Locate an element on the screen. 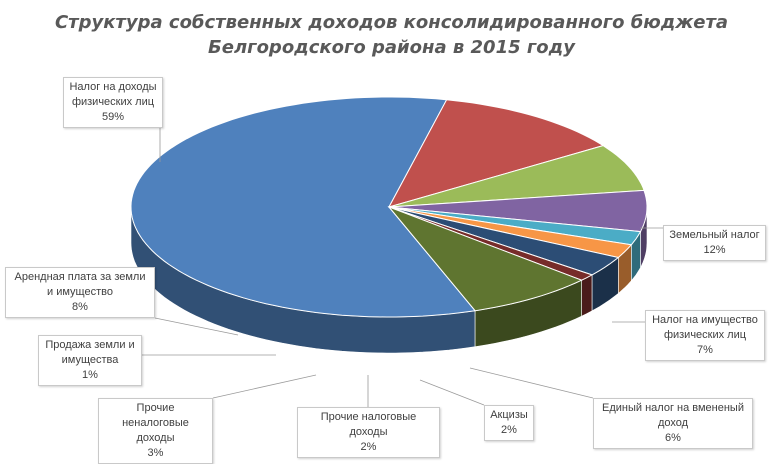 This screenshot has height=464, width=783. leader-line-rent is located at coordinates (196, 326).